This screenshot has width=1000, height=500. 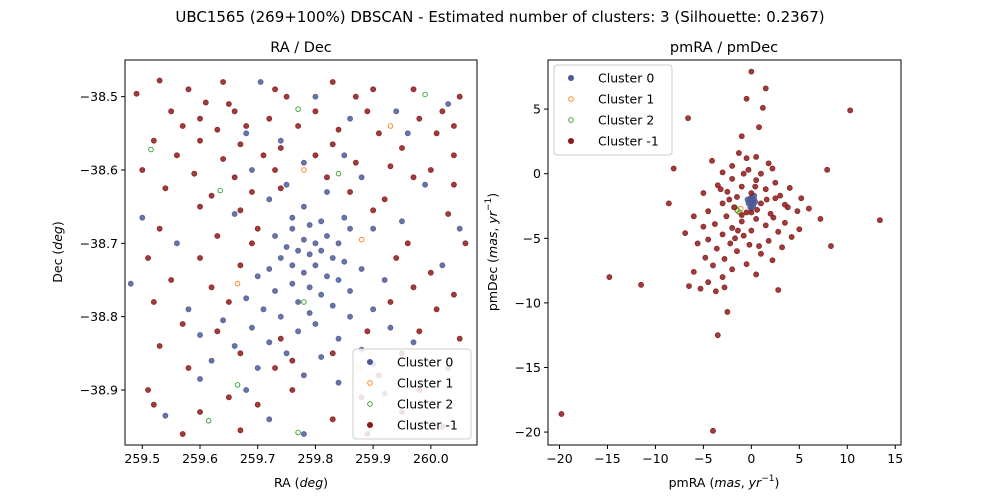 I want to click on radec-legend-label-2: Cluster 2, so click(x=425, y=404).